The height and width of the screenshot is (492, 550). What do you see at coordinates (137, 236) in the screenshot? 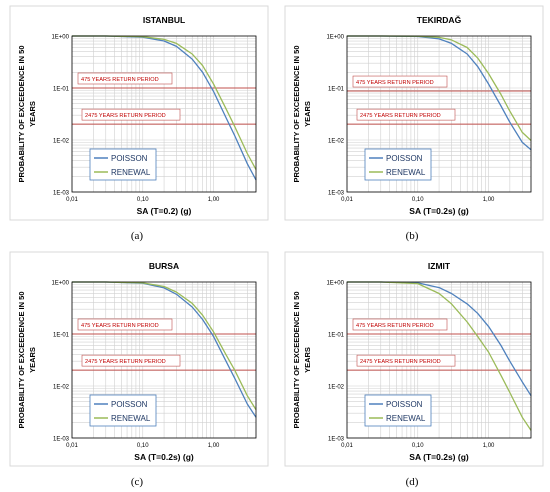
I see `panel-label: (a)` at bounding box center [137, 236].